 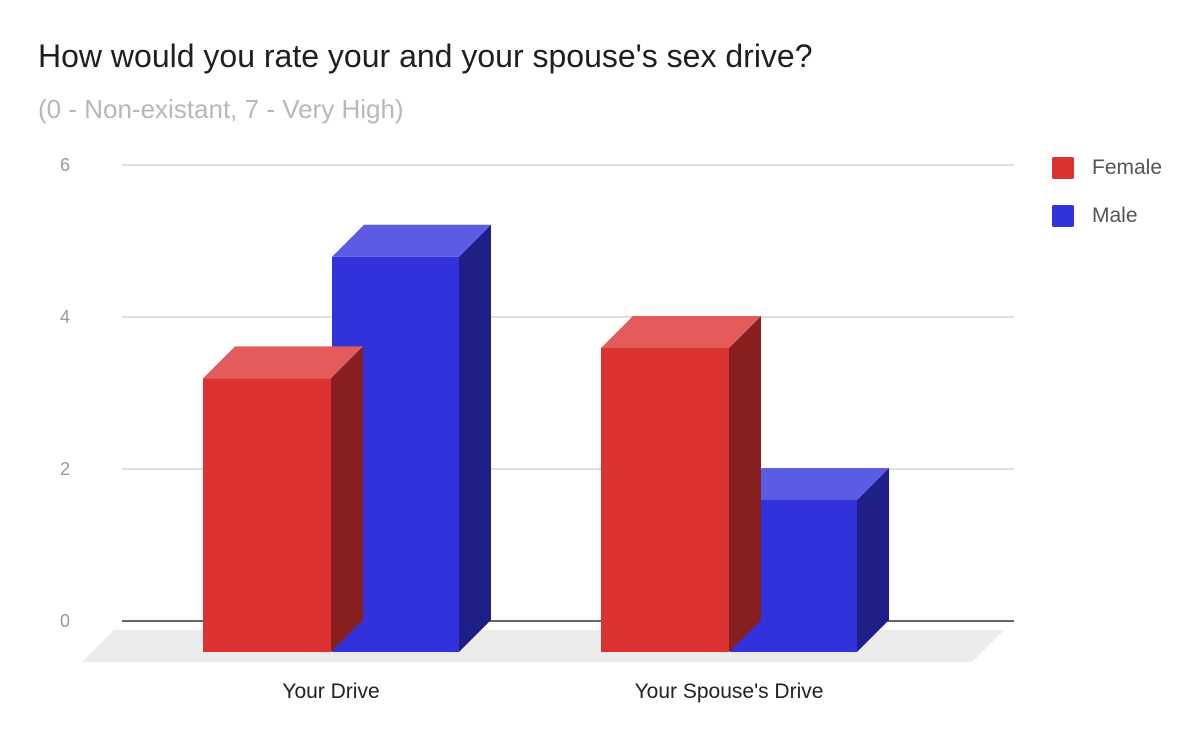 I want to click on x-tick-label: Your Drive, so click(x=330, y=691).